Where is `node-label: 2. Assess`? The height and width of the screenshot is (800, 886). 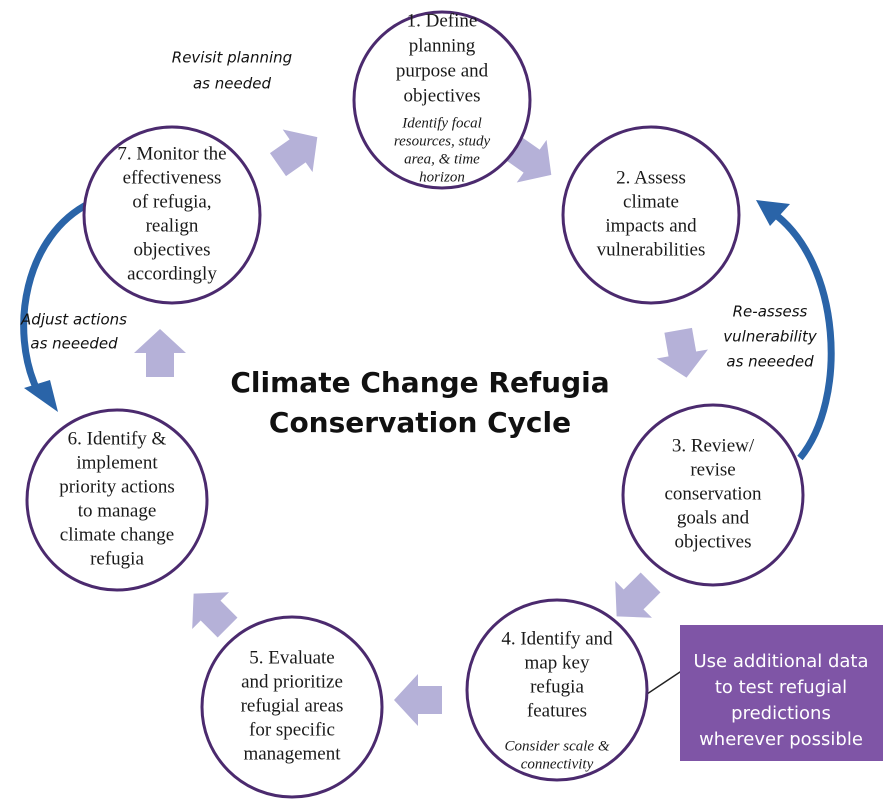
node-label: 2. Assess is located at coordinates (651, 177).